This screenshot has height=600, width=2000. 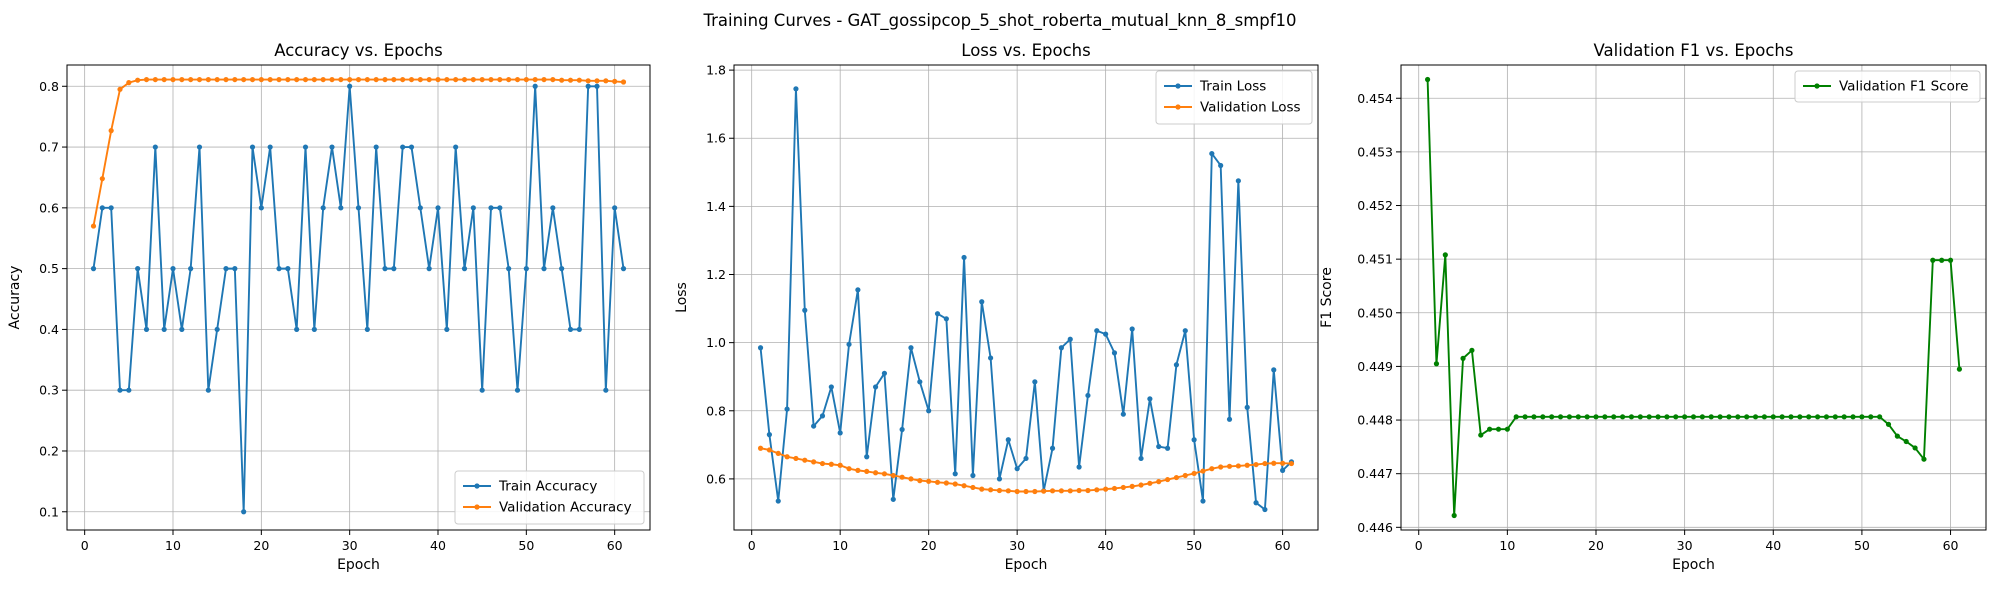 I want to click on legend: Validation F1 Score, so click(x=1887, y=86).